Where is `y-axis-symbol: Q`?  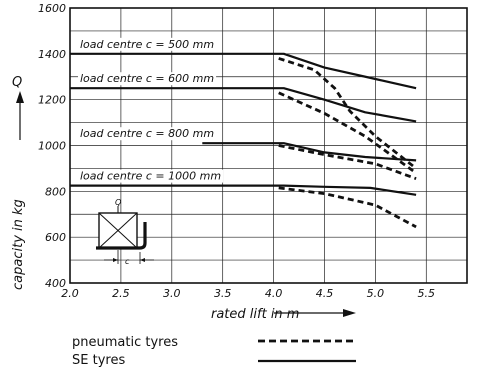
y-axis-symbol: Q is located at coordinates (17, 82).